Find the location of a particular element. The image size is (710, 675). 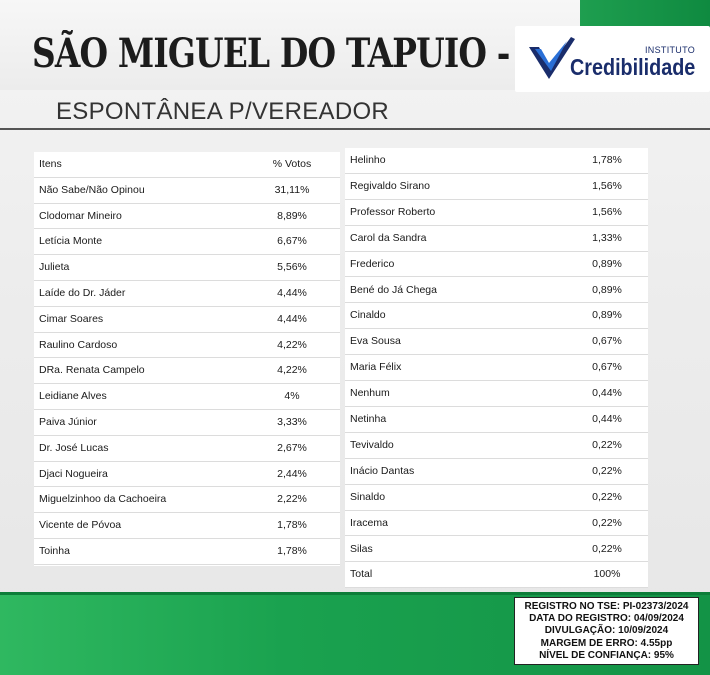

vote-percentage: 6,67% is located at coordinates (292, 241).